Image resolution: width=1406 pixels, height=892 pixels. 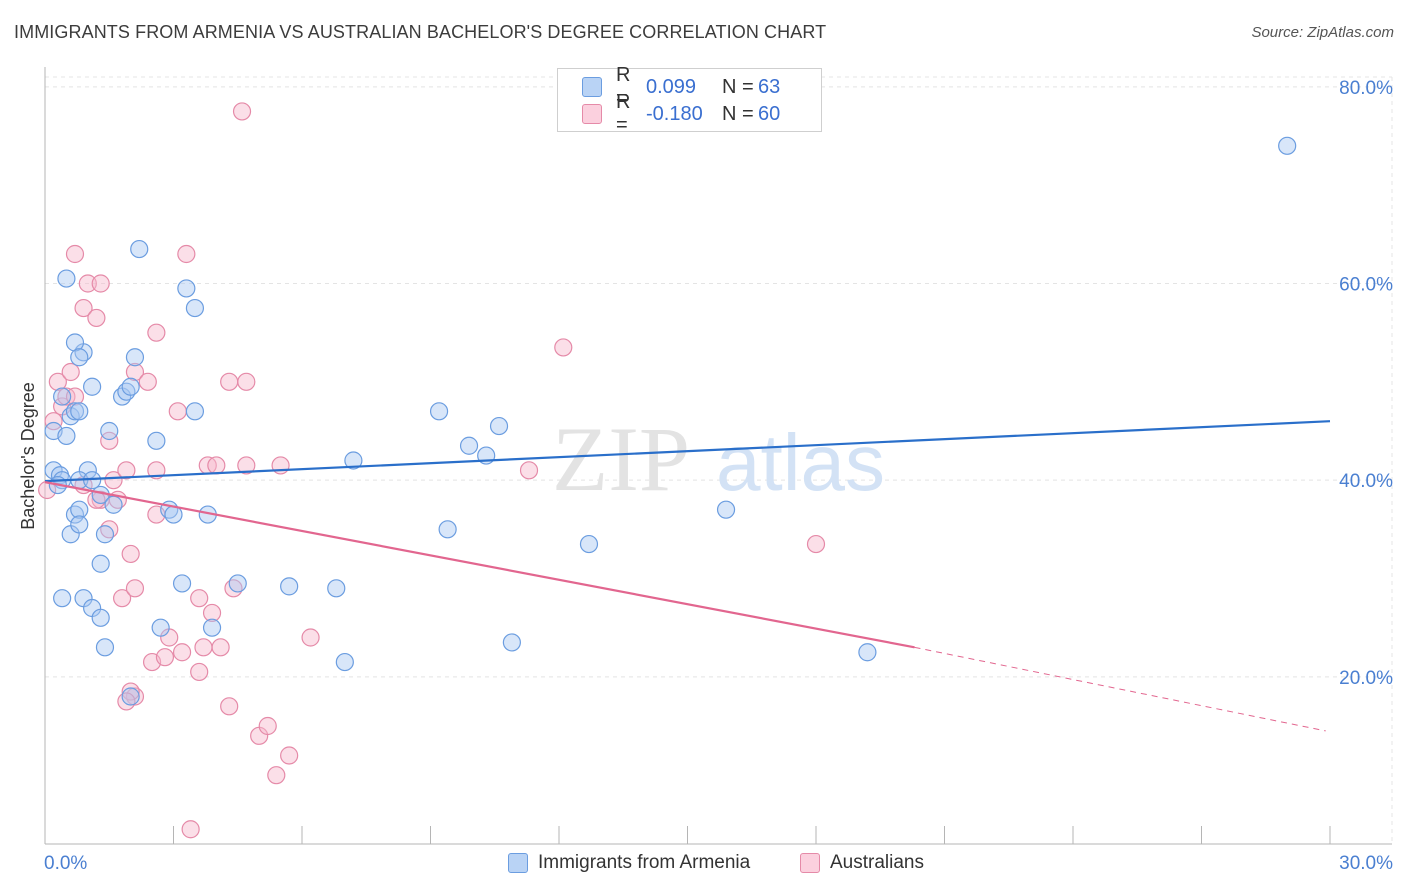 What do you see at coordinates (769, 113) in the screenshot?
I see `legend-n-value-pink: 60` at bounding box center [769, 113].